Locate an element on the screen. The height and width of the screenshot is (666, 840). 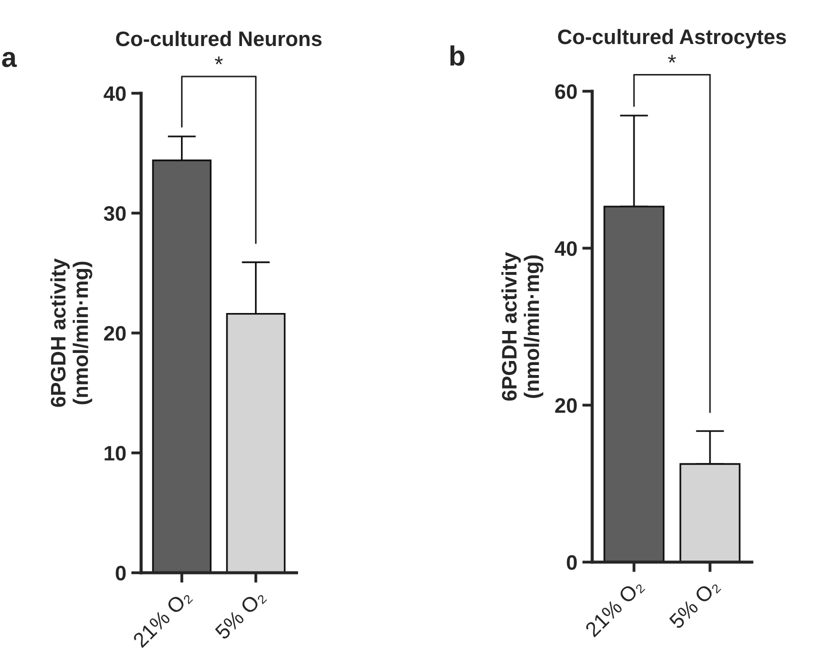
text: a is located at coordinates (9, 60).